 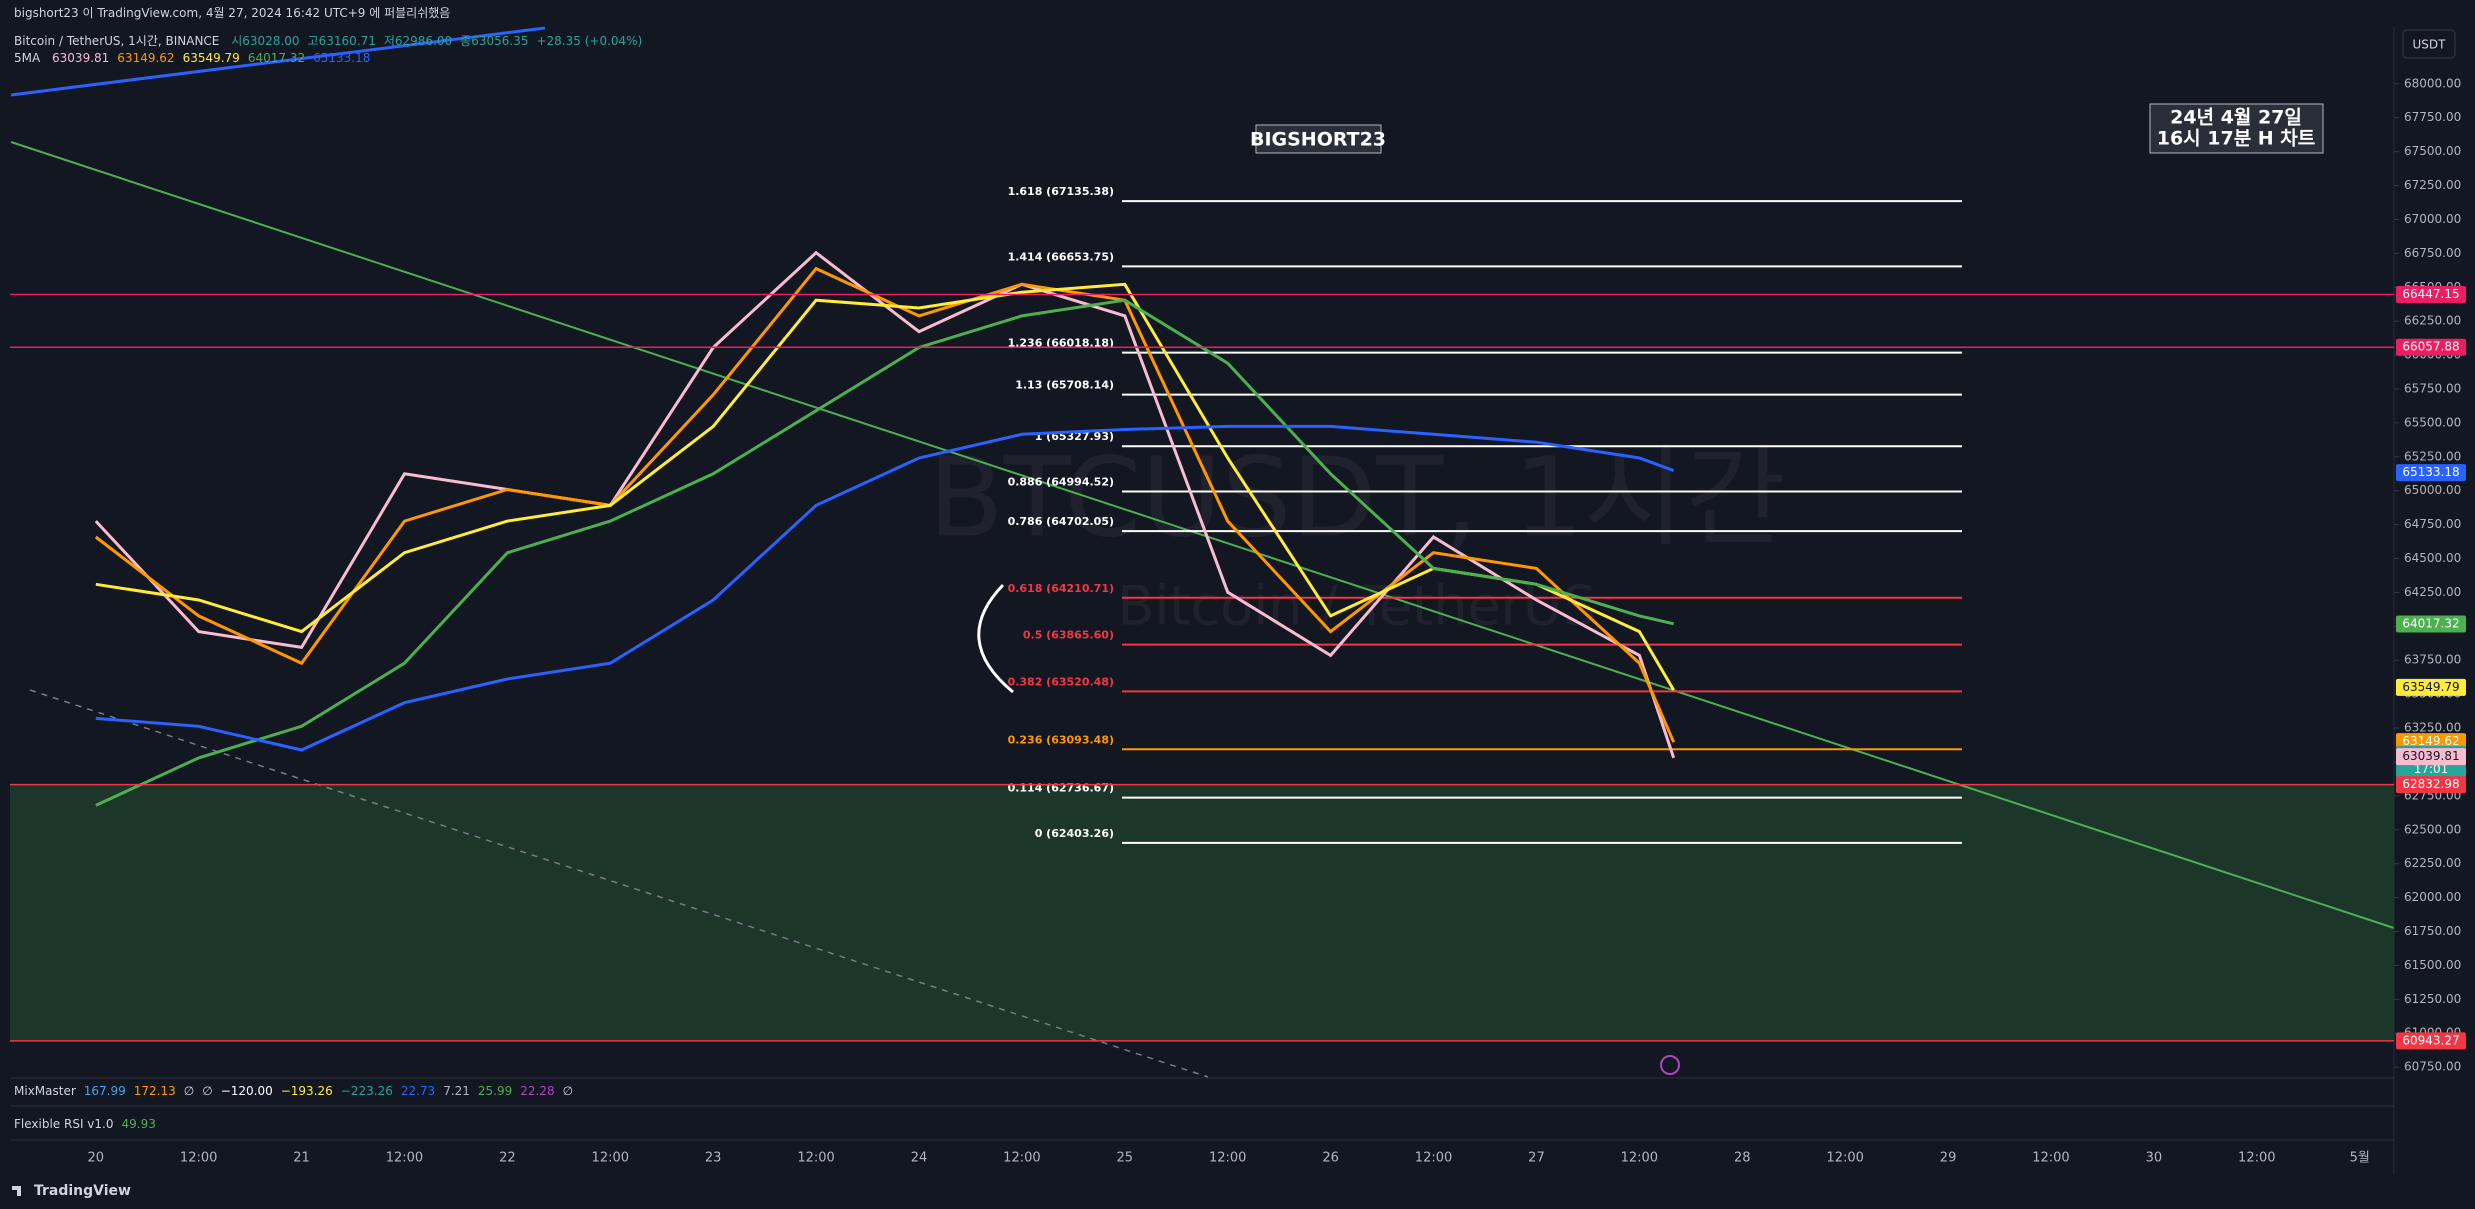 I want to click on indicator-value: 25.99, so click(x=495, y=1091).